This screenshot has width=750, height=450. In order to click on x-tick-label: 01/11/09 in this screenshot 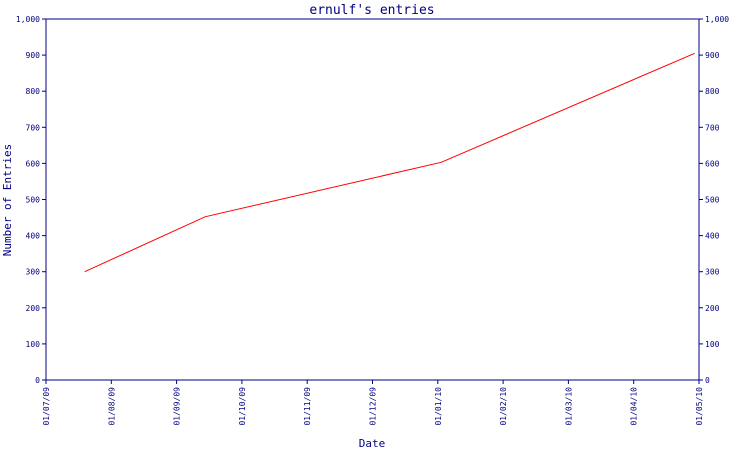, I will do `click(307, 406)`.